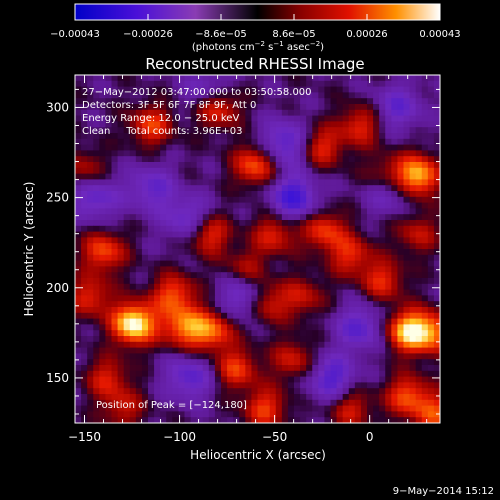 This screenshot has width=500, height=500. What do you see at coordinates (278, 44) in the screenshot?
I see `colorbar-unit-sup2: −1` at bounding box center [278, 44].